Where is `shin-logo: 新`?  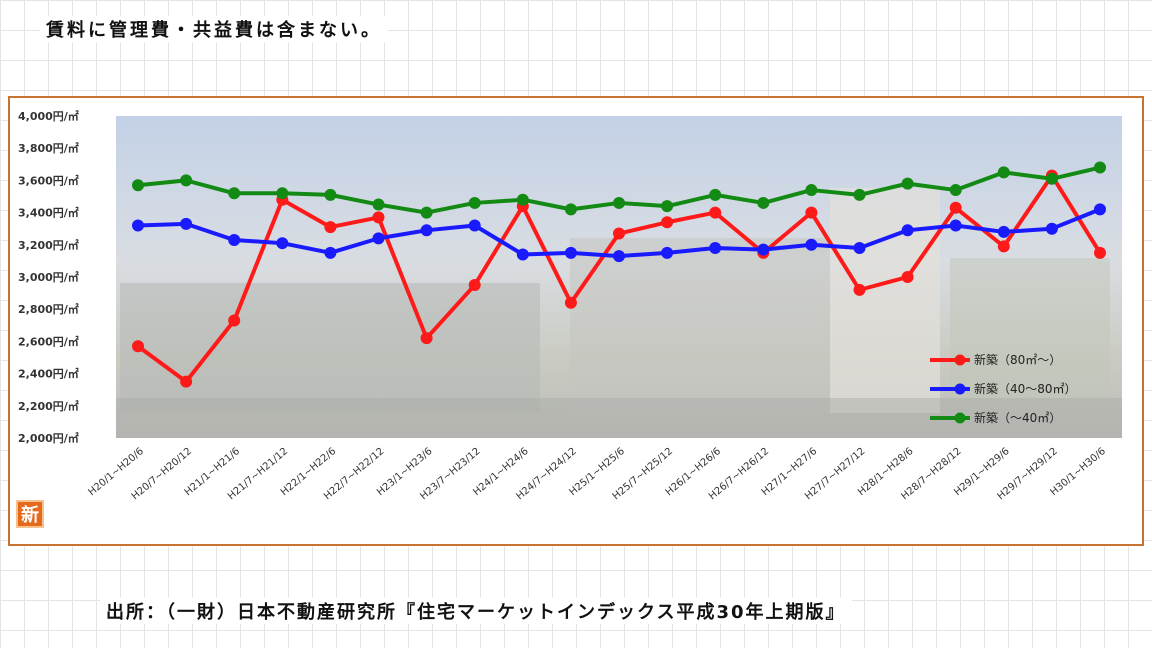 shin-logo: 新 is located at coordinates (30, 514).